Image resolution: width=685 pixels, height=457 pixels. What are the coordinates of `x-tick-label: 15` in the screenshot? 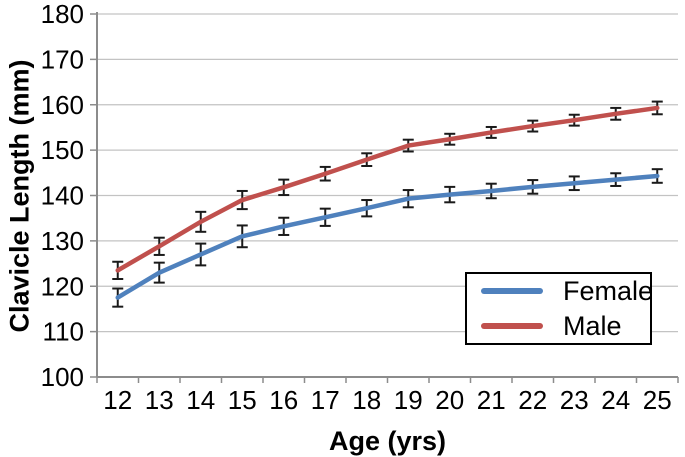 It's located at (242, 400).